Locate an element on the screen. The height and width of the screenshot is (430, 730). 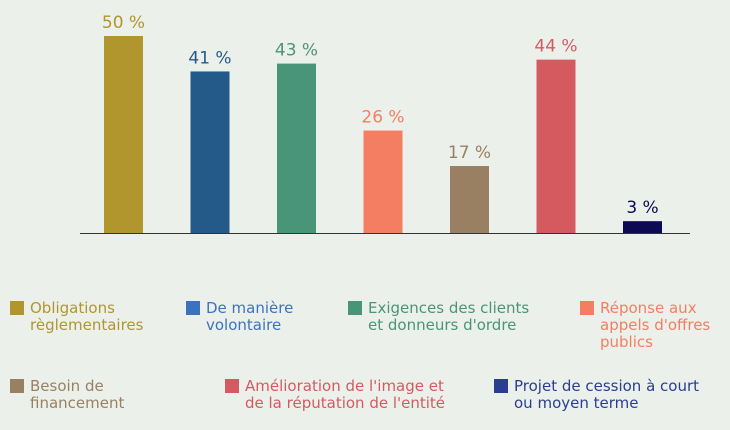
legend-label: Obligations règlementaires is located at coordinates (87, 316).